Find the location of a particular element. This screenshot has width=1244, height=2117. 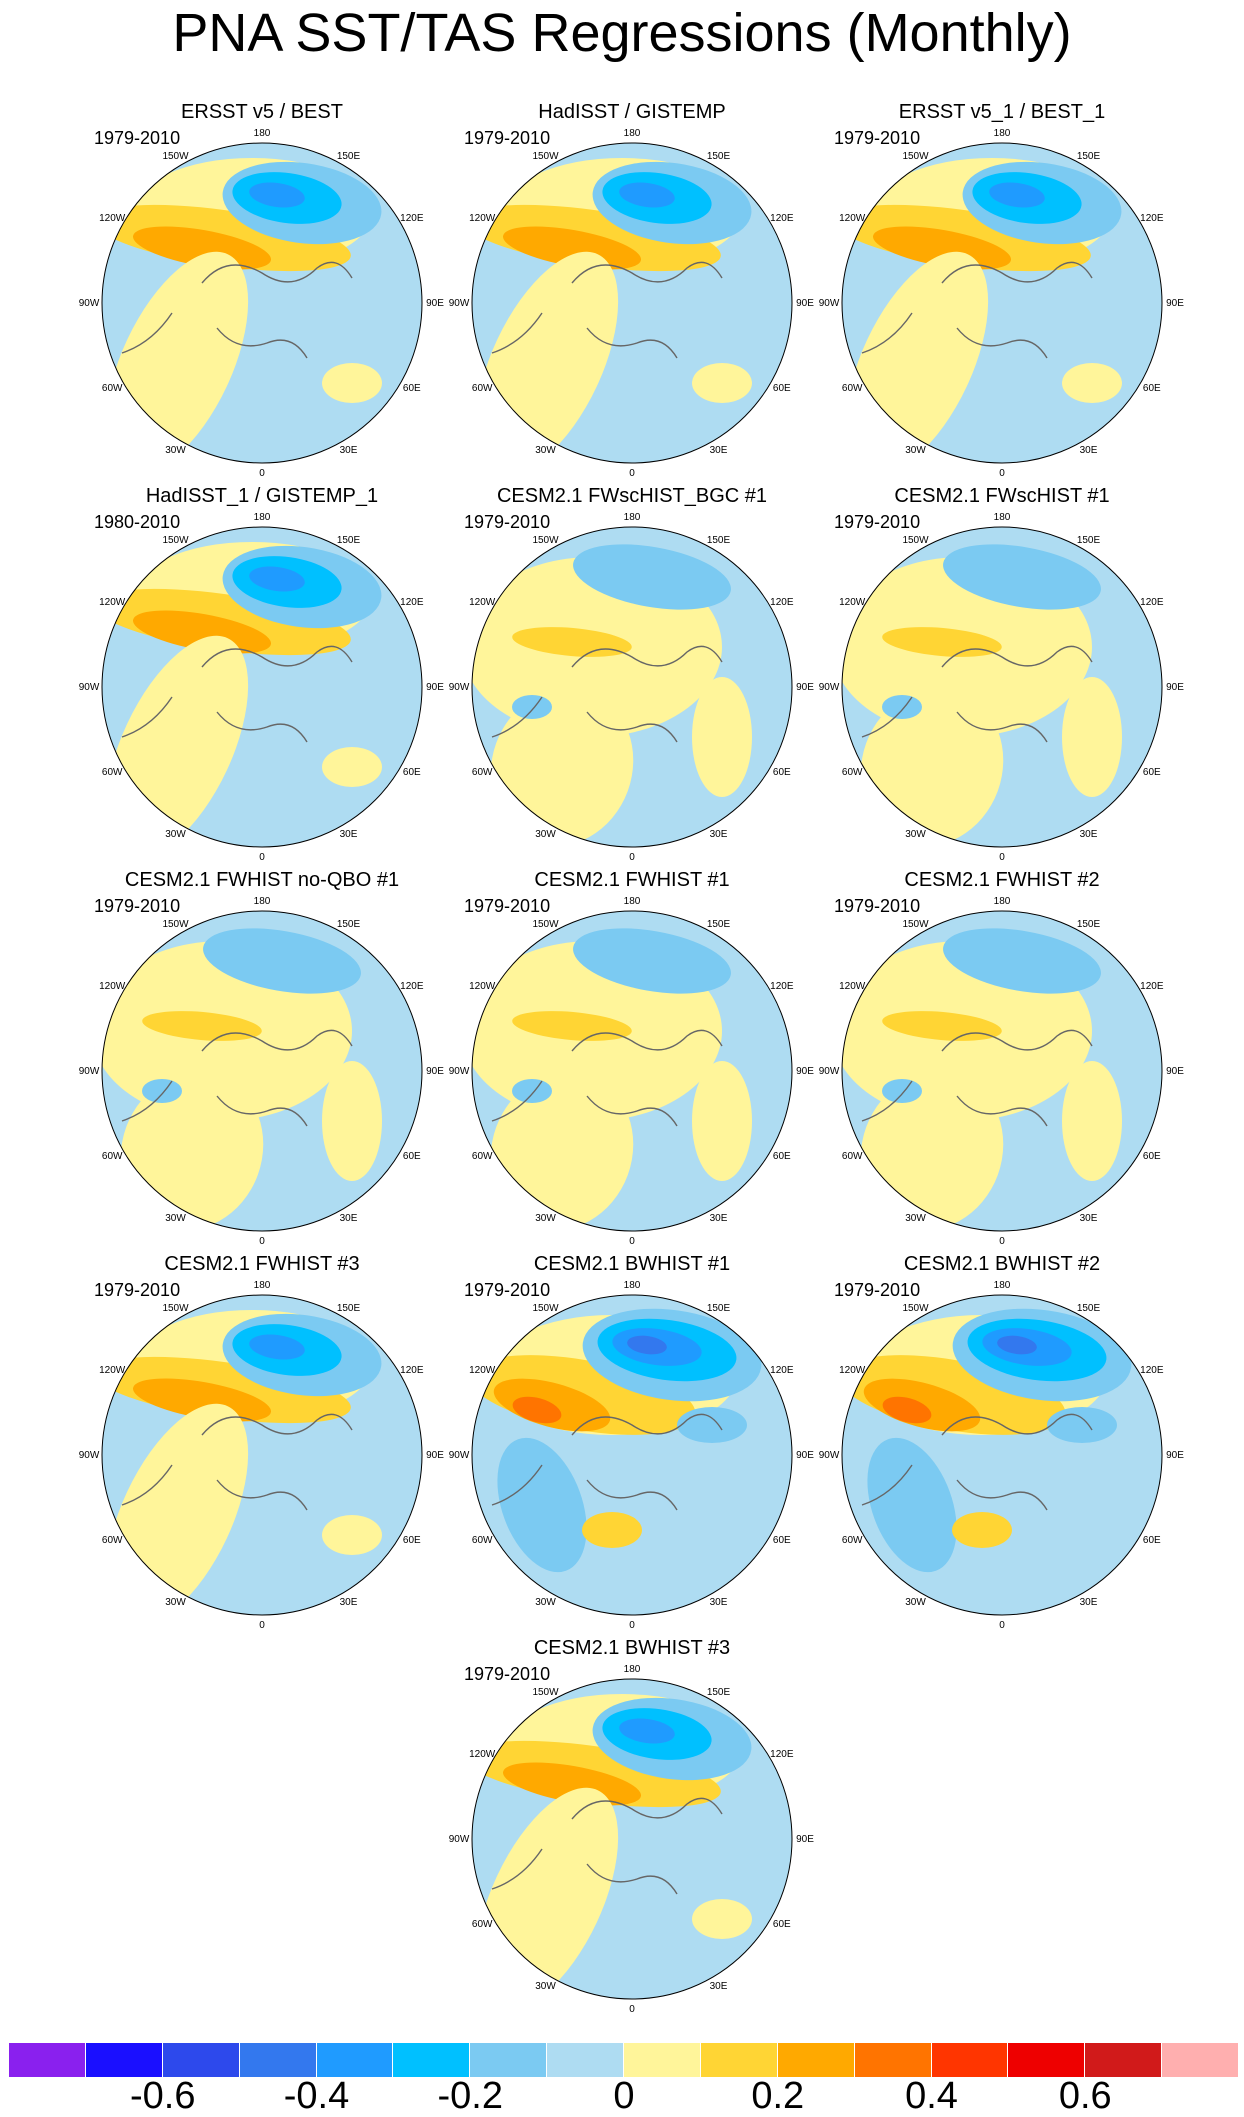

panel-title: CESM2.1 BWHIST #1 is located at coordinates (632, 1264).